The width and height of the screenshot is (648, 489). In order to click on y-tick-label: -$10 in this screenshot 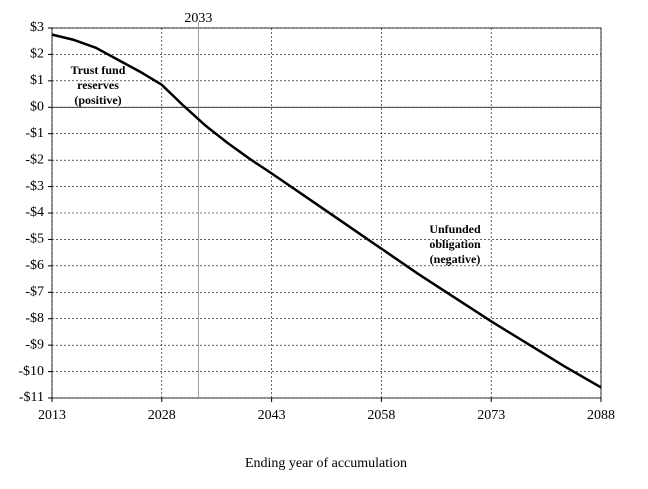, I will do `click(31, 371)`.